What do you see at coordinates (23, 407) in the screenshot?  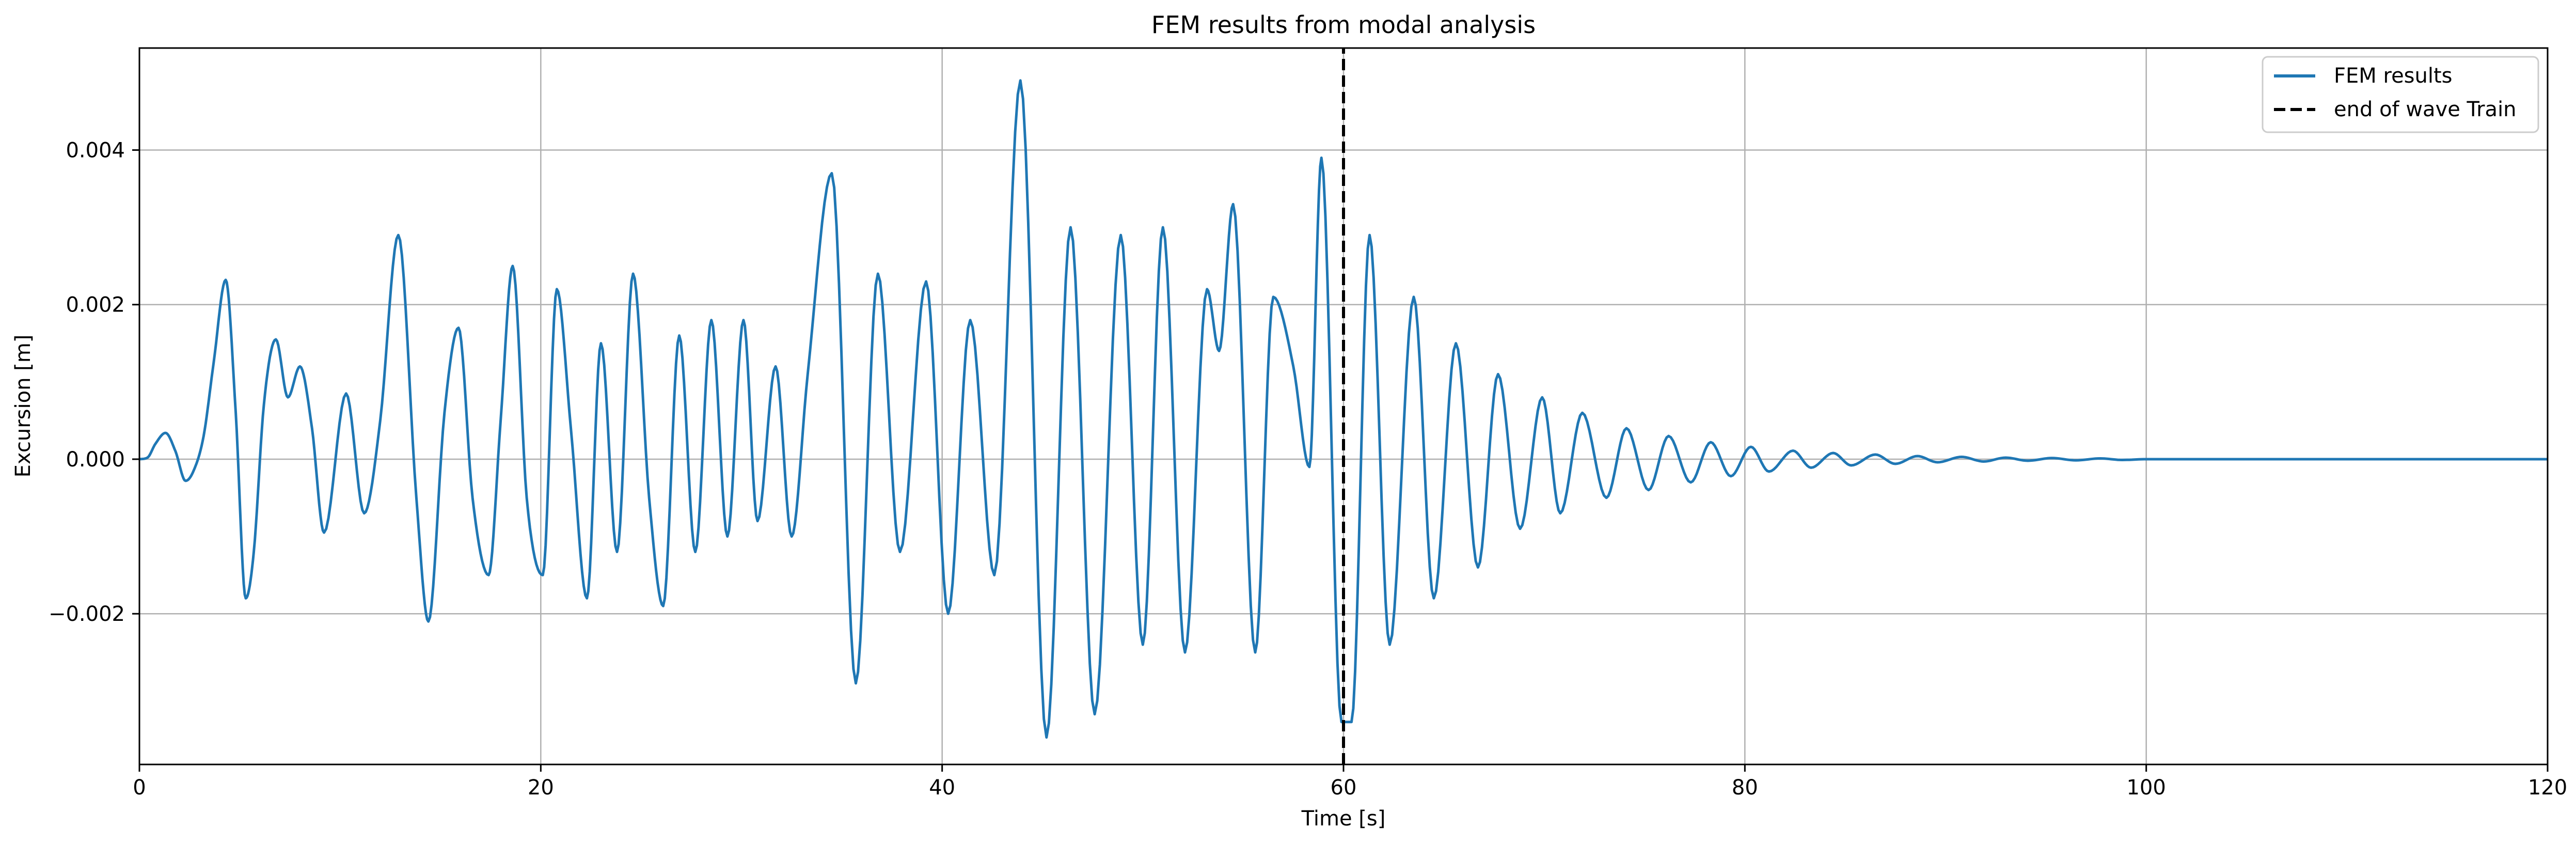 I see `y-axis-label: Excursion [m]` at bounding box center [23, 407].